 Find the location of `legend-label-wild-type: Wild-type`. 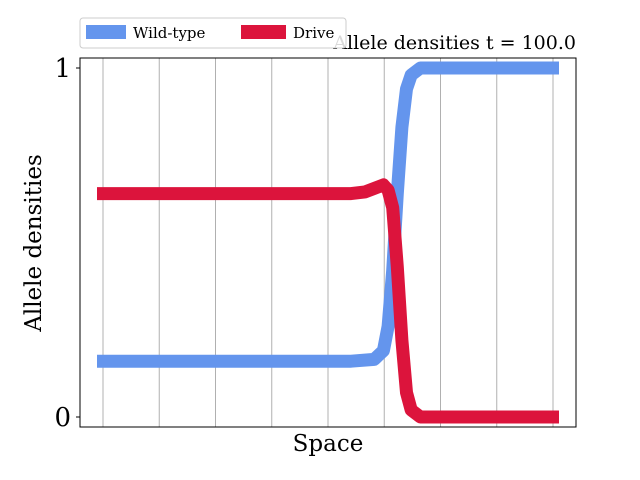

legend-label-wild-type: Wild-type is located at coordinates (169, 33).